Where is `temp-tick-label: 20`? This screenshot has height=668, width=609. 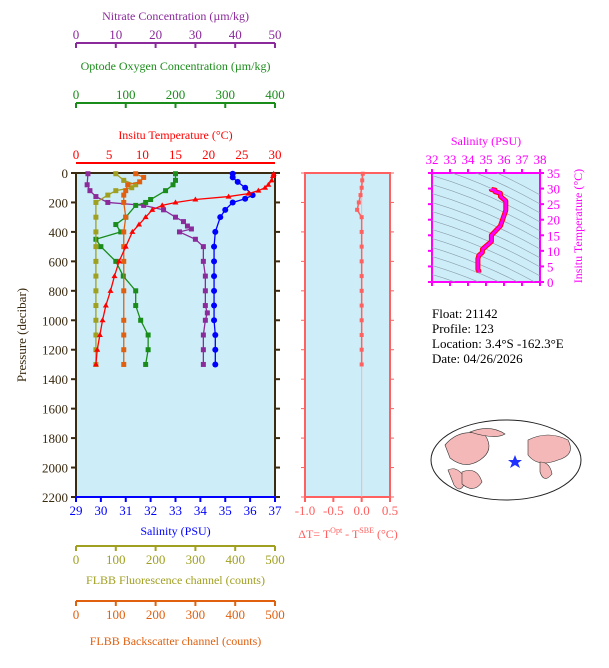
temp-tick-label: 20 is located at coordinates (208, 154).